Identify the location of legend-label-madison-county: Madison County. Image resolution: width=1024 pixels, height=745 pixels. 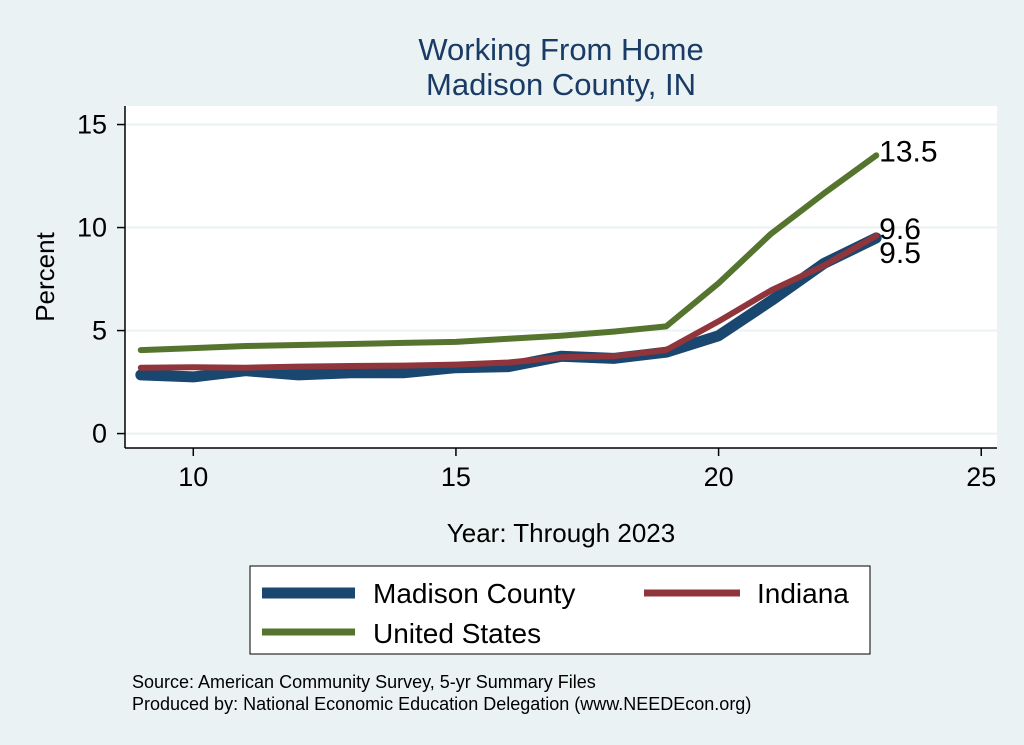
(474, 593).